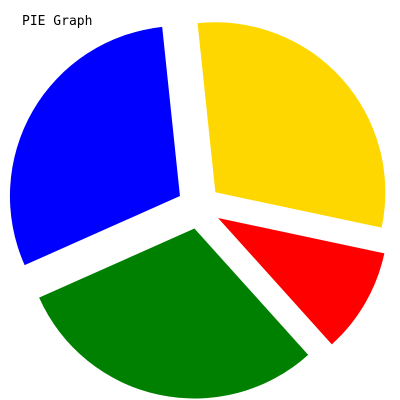 This screenshot has height=400, width=400. I want to click on chart-title: PIE Graph, so click(57, 21).